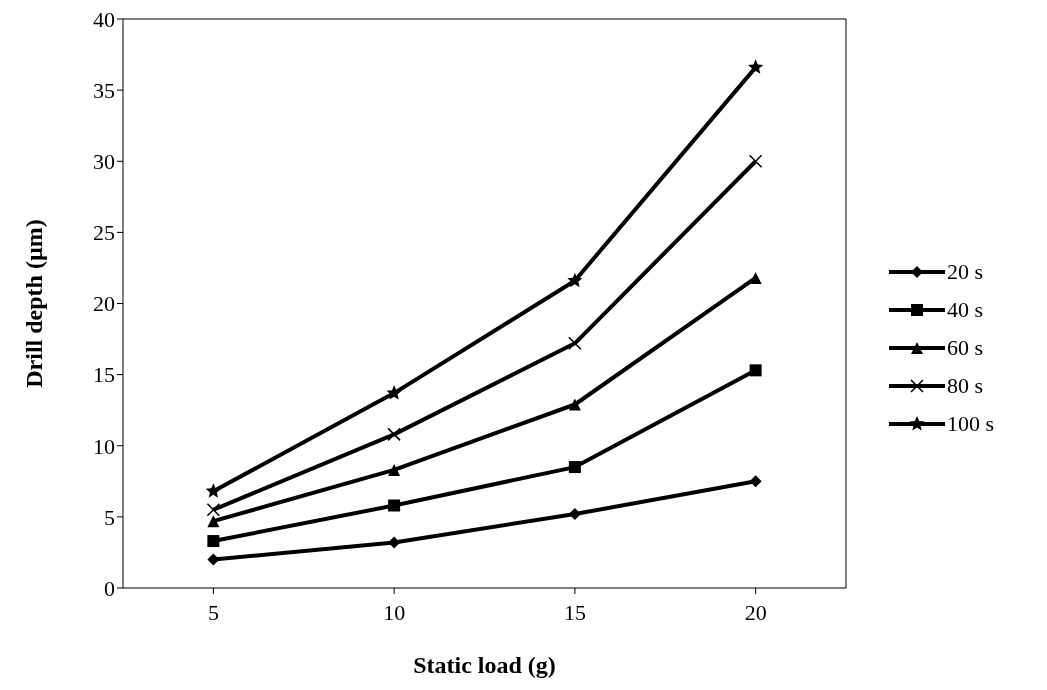  I want to click on y-tick-label: 0, so click(109, 588).